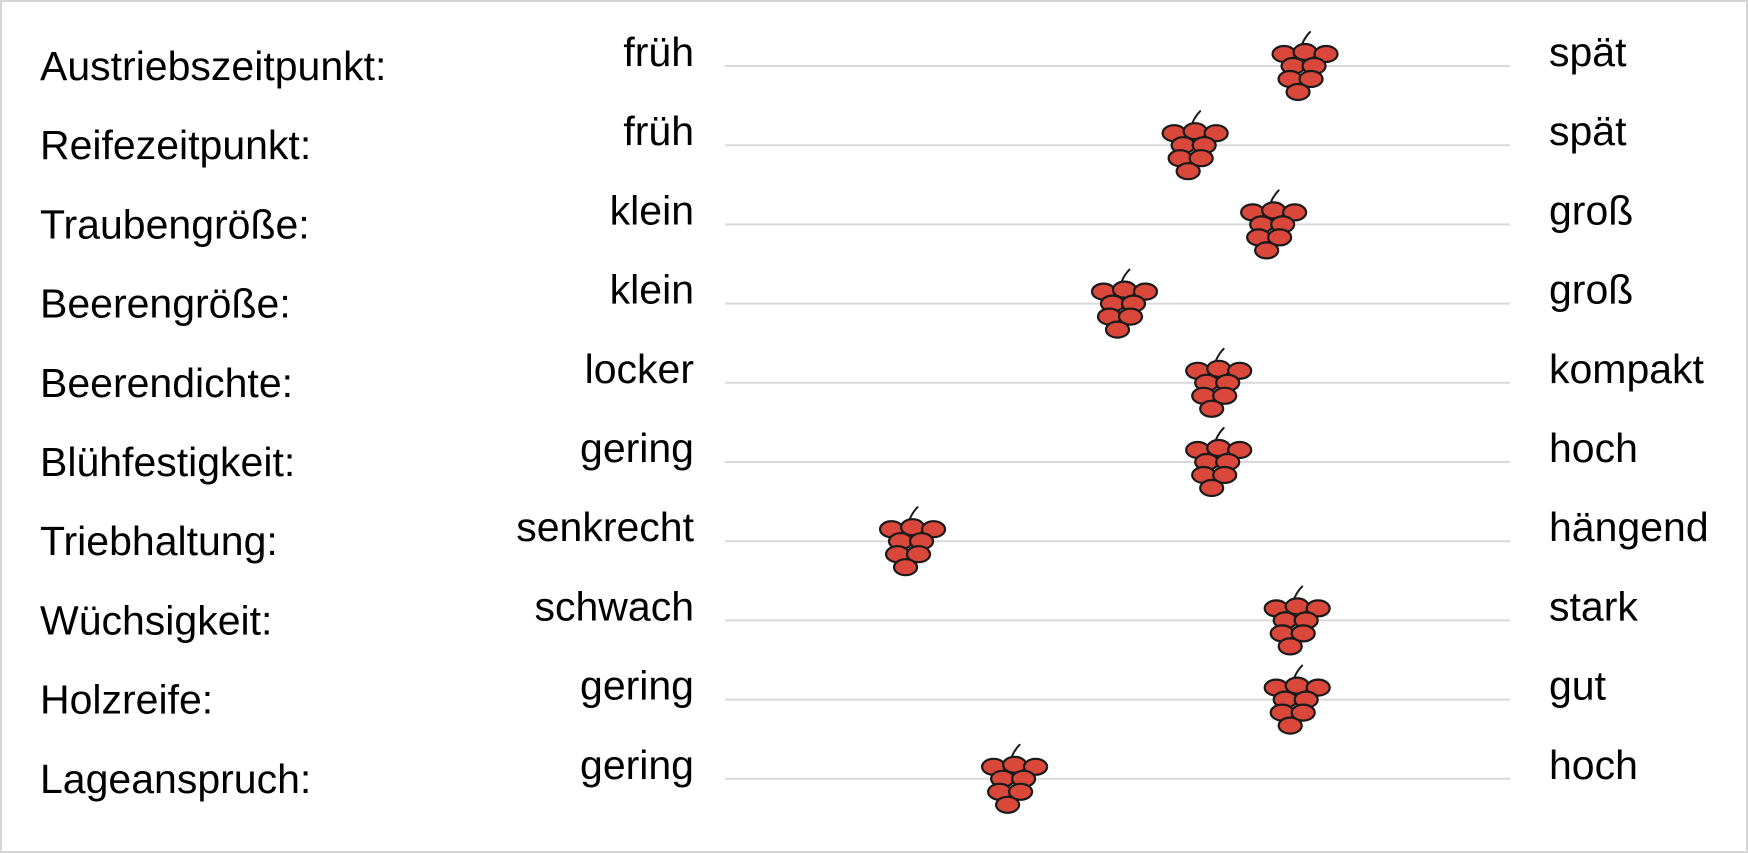  What do you see at coordinates (175, 145) in the screenshot?
I see `attribute-label: Reifezeitpunkt:` at bounding box center [175, 145].